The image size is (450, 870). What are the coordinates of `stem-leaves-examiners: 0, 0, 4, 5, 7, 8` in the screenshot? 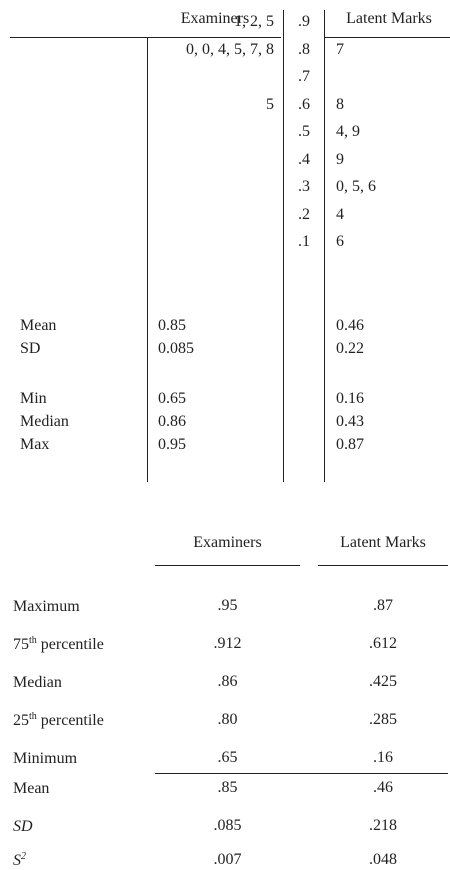 It's located at (230, 49).